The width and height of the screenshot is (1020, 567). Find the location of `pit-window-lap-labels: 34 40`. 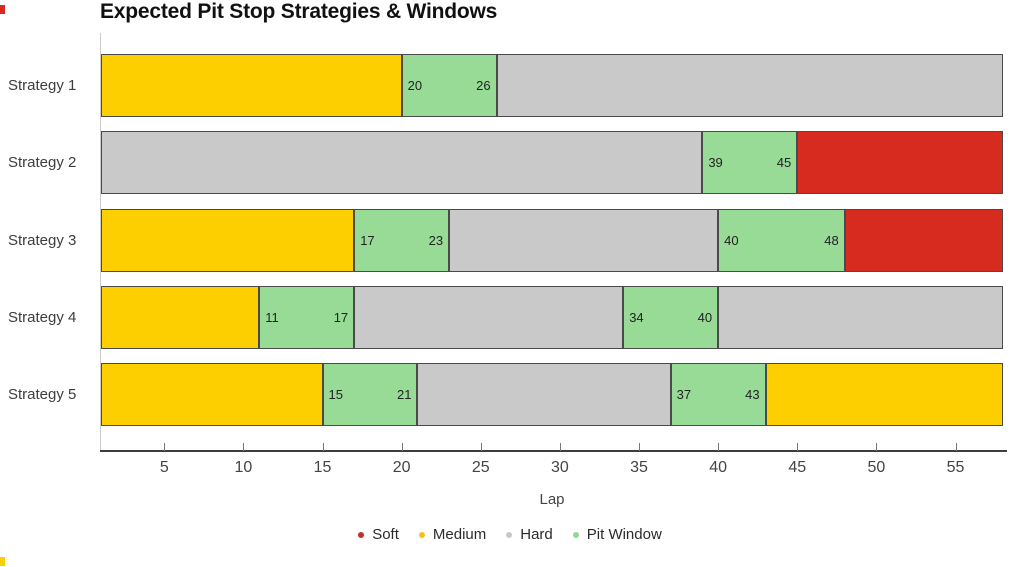

pit-window-lap-labels: 34 40 is located at coordinates (670, 317).